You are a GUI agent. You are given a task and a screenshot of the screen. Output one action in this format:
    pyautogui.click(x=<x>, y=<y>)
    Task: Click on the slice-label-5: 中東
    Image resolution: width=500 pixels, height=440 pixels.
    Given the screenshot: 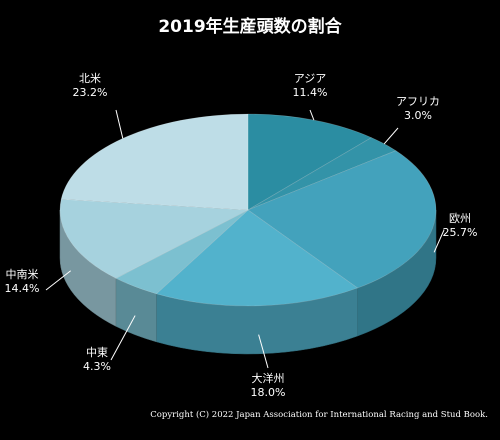 What is the action you would take?
    pyautogui.click(x=97, y=352)
    